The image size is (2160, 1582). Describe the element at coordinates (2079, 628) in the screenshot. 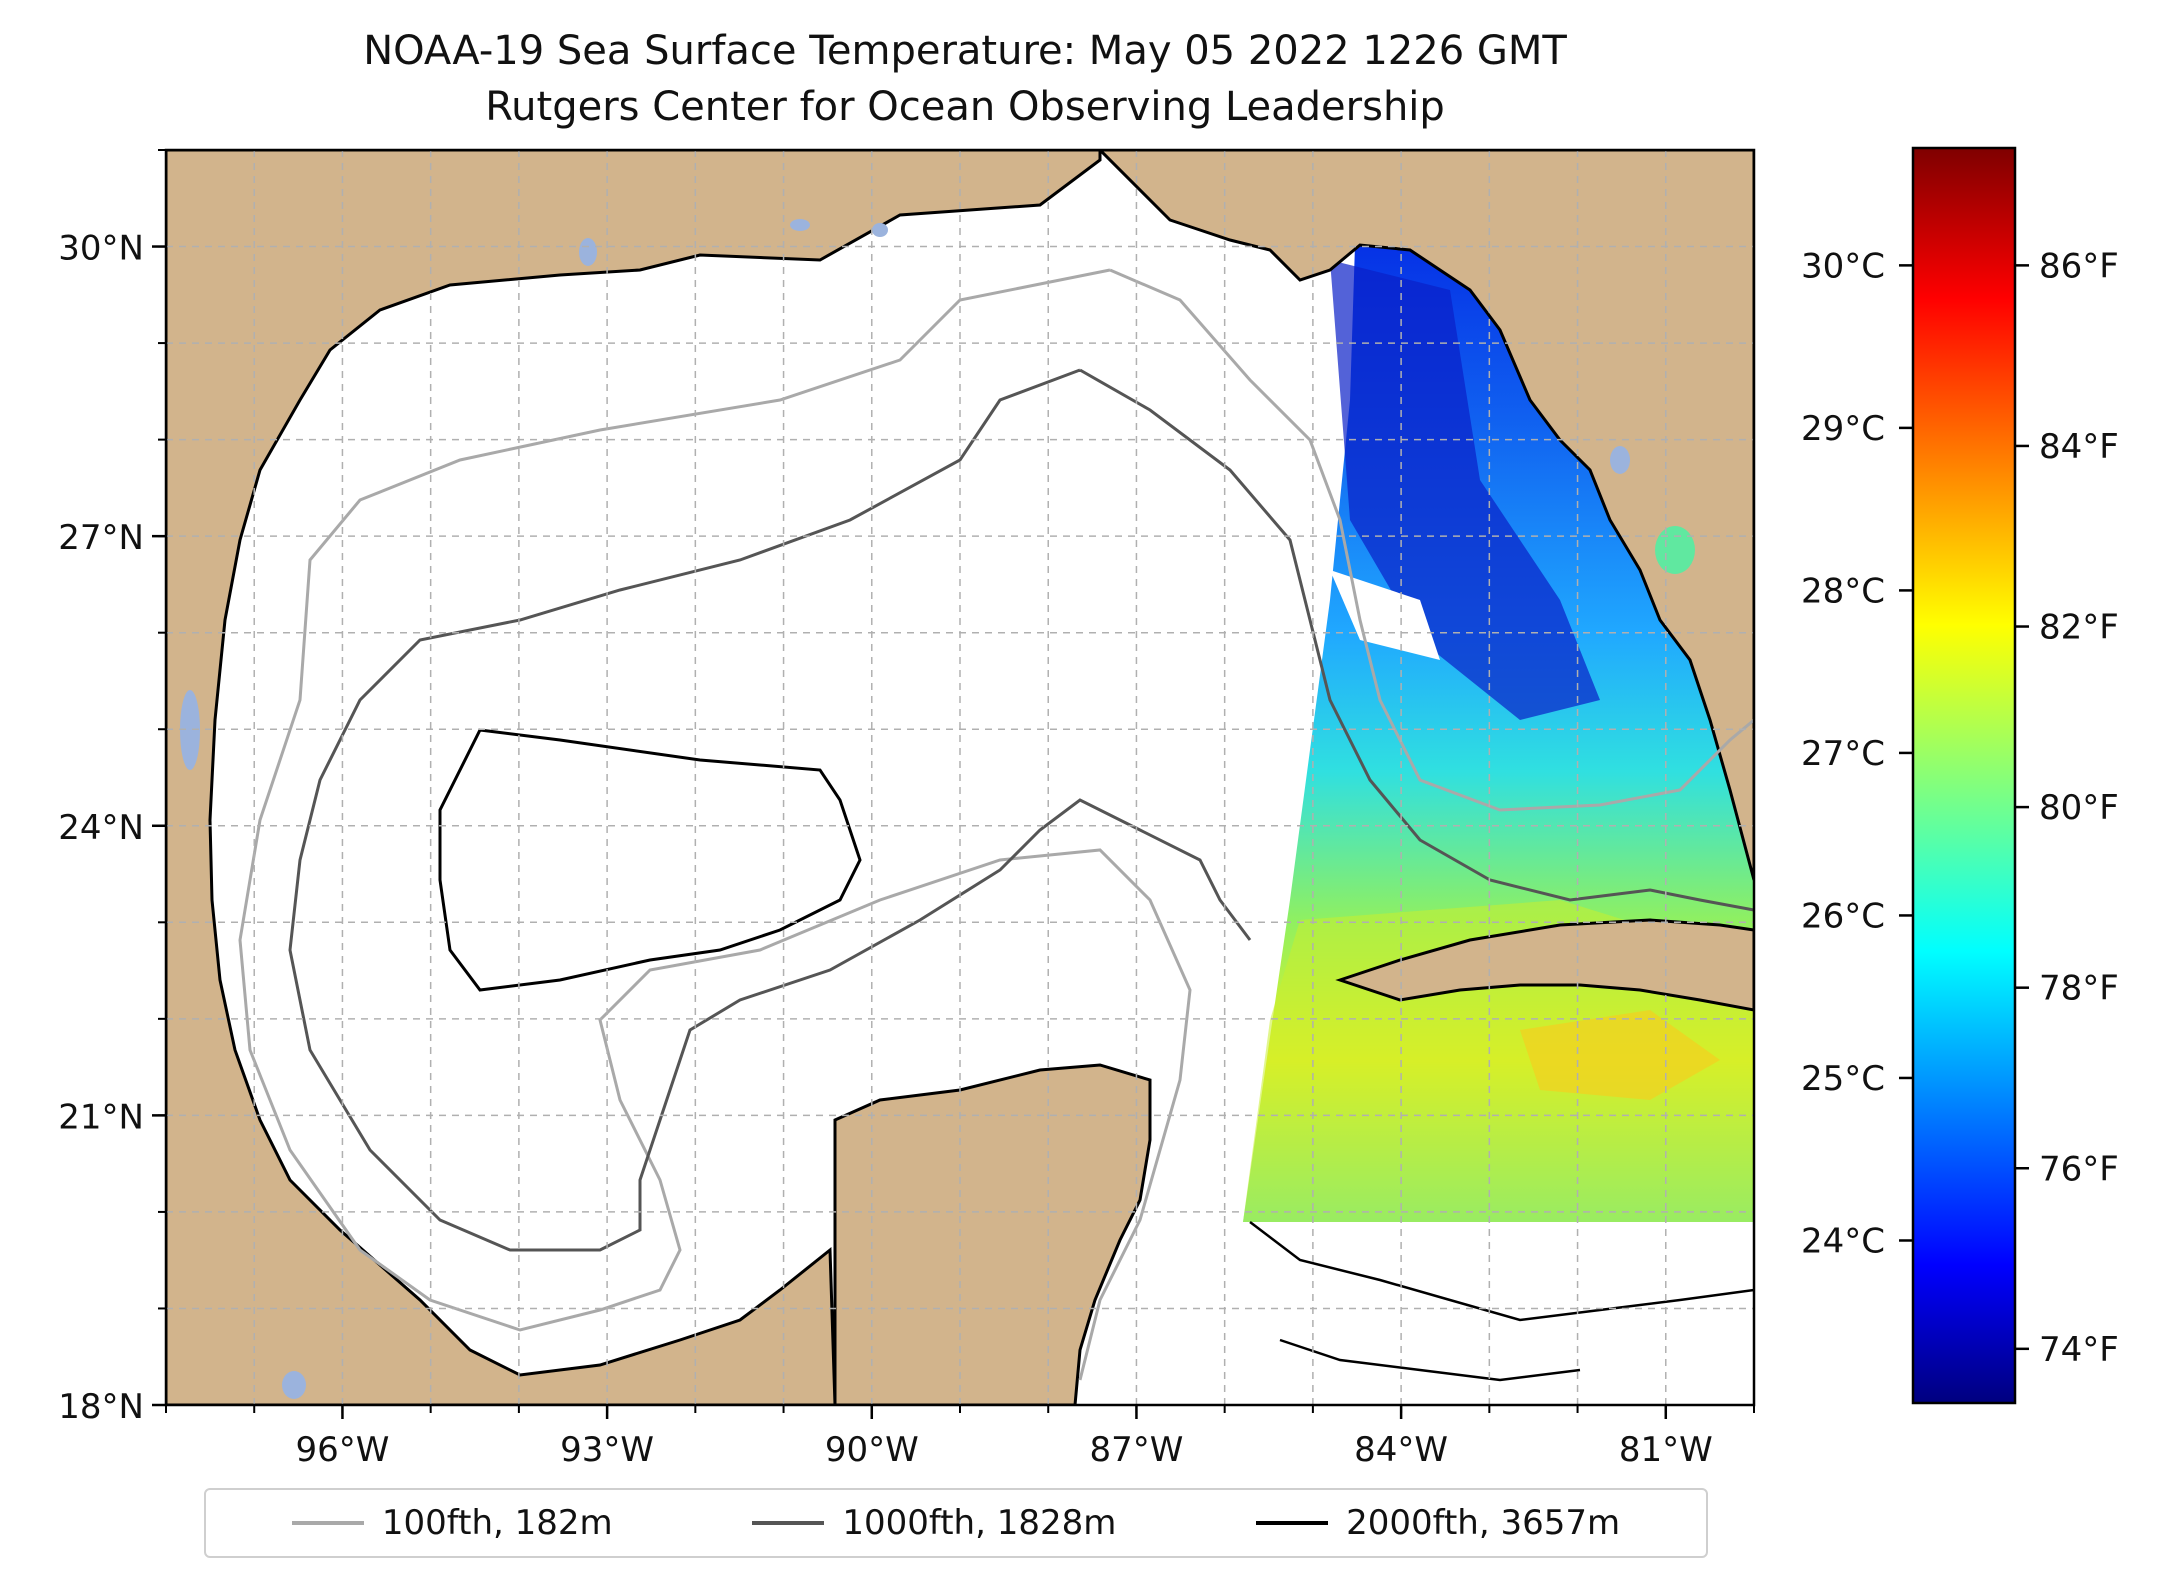

I see `colorbar-f-label: 82°F` at that location.